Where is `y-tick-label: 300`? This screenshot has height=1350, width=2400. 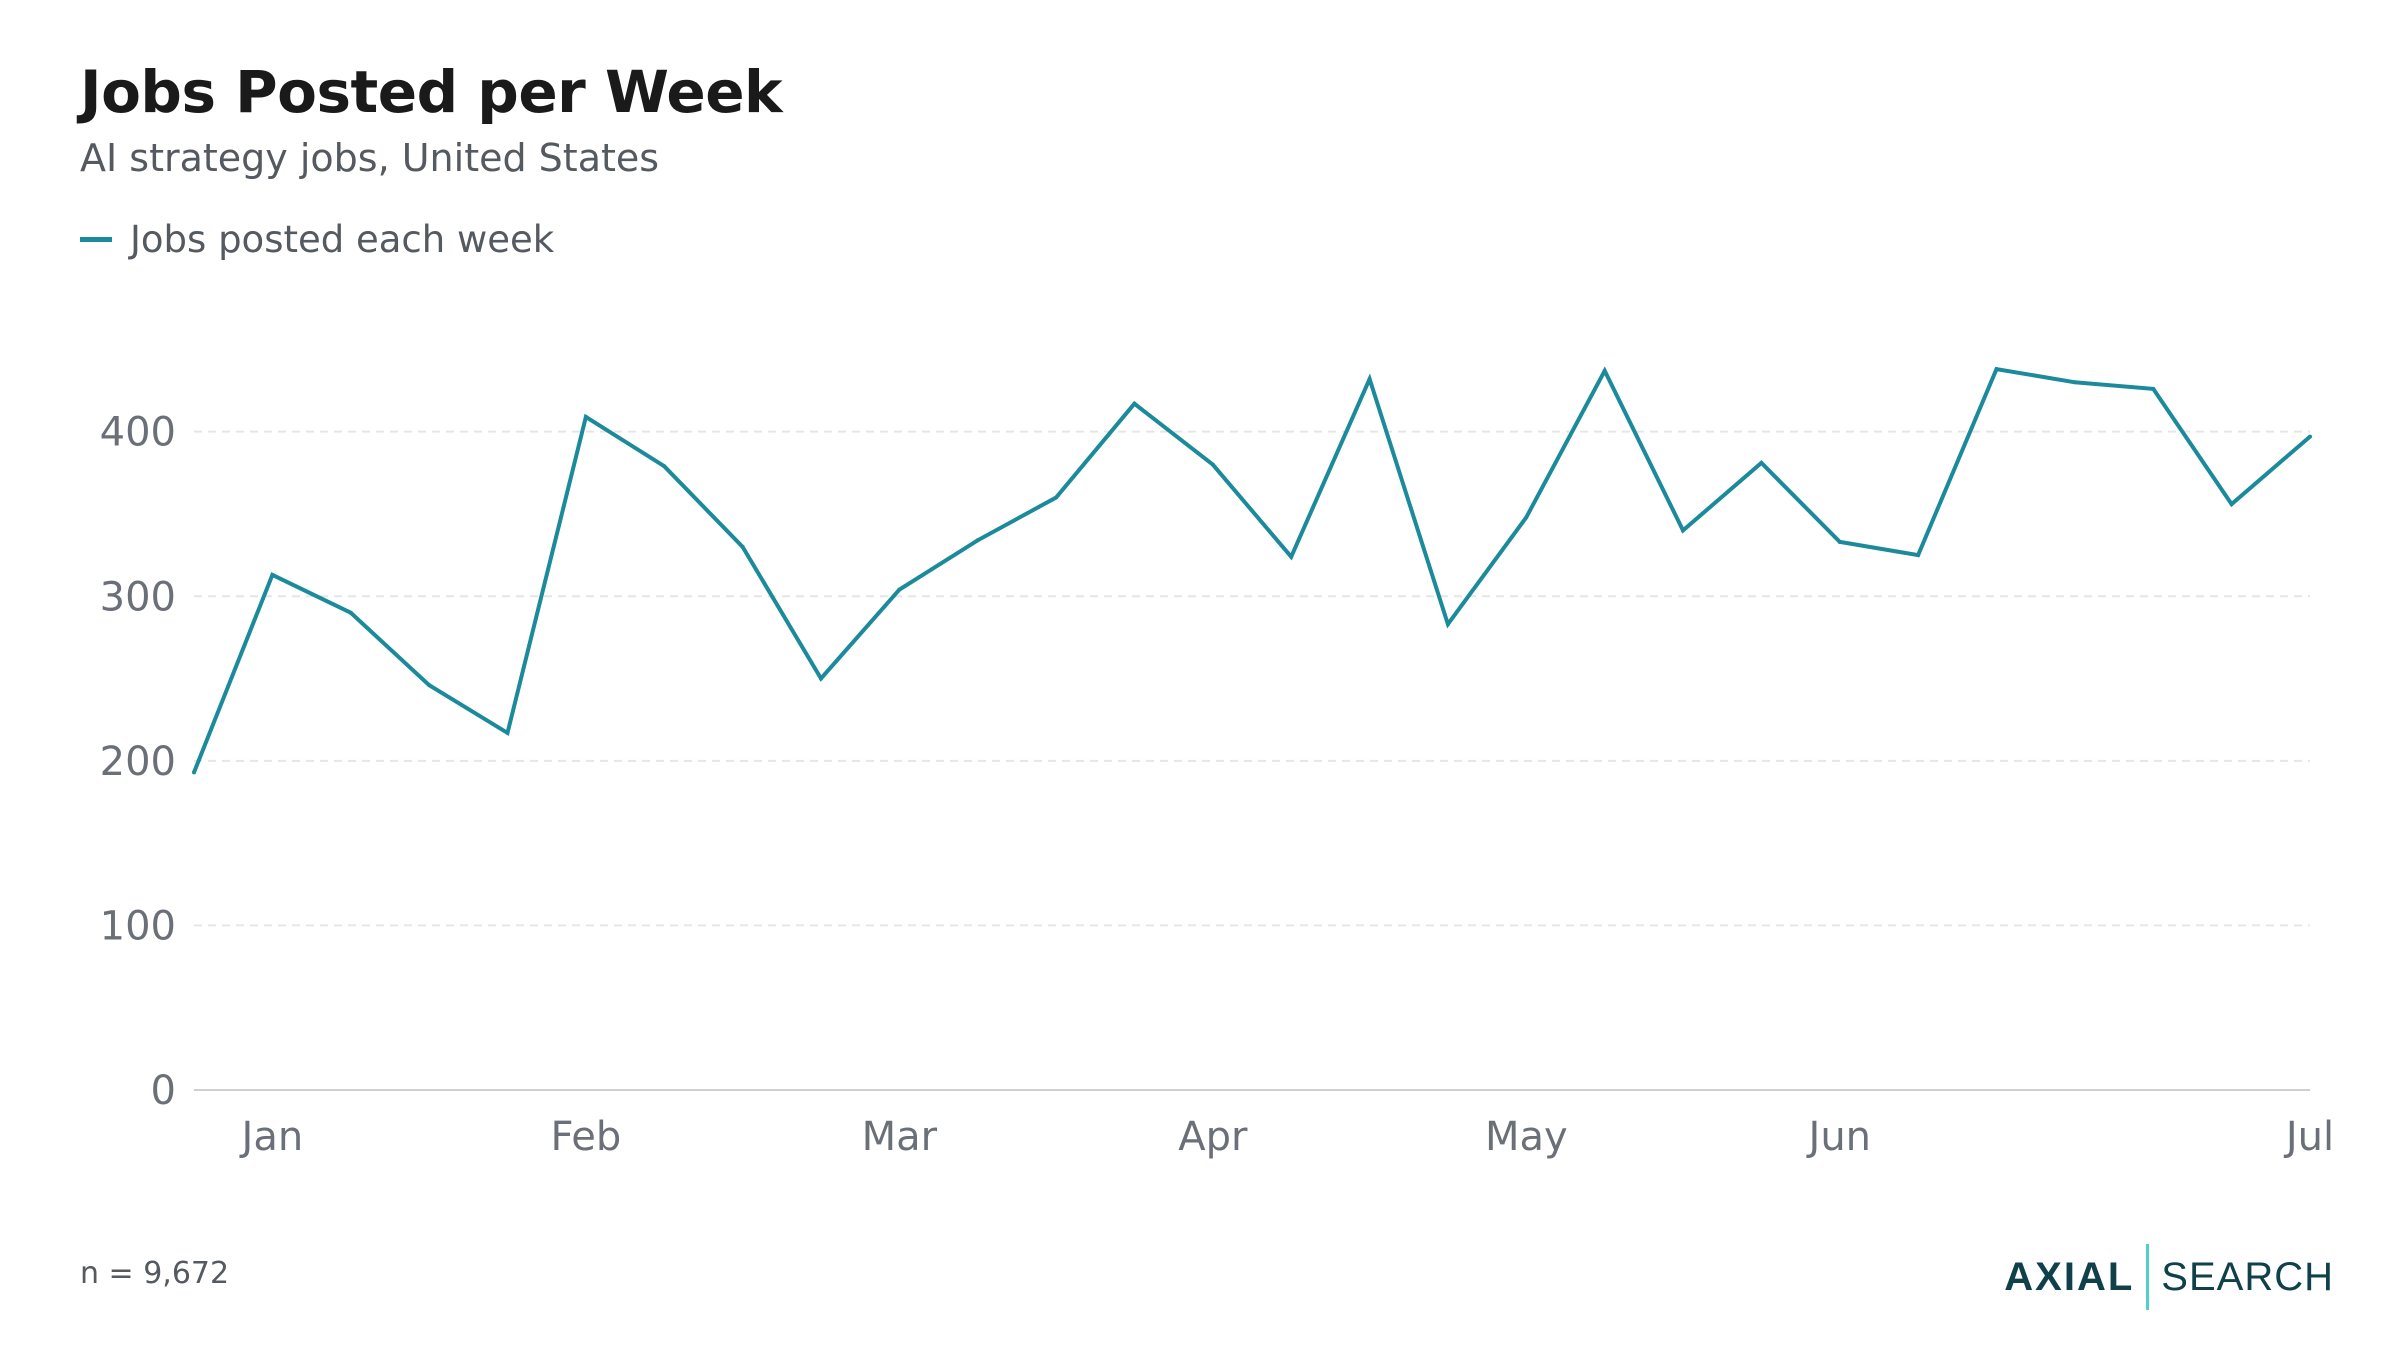
y-tick-label: 300 is located at coordinates (138, 597).